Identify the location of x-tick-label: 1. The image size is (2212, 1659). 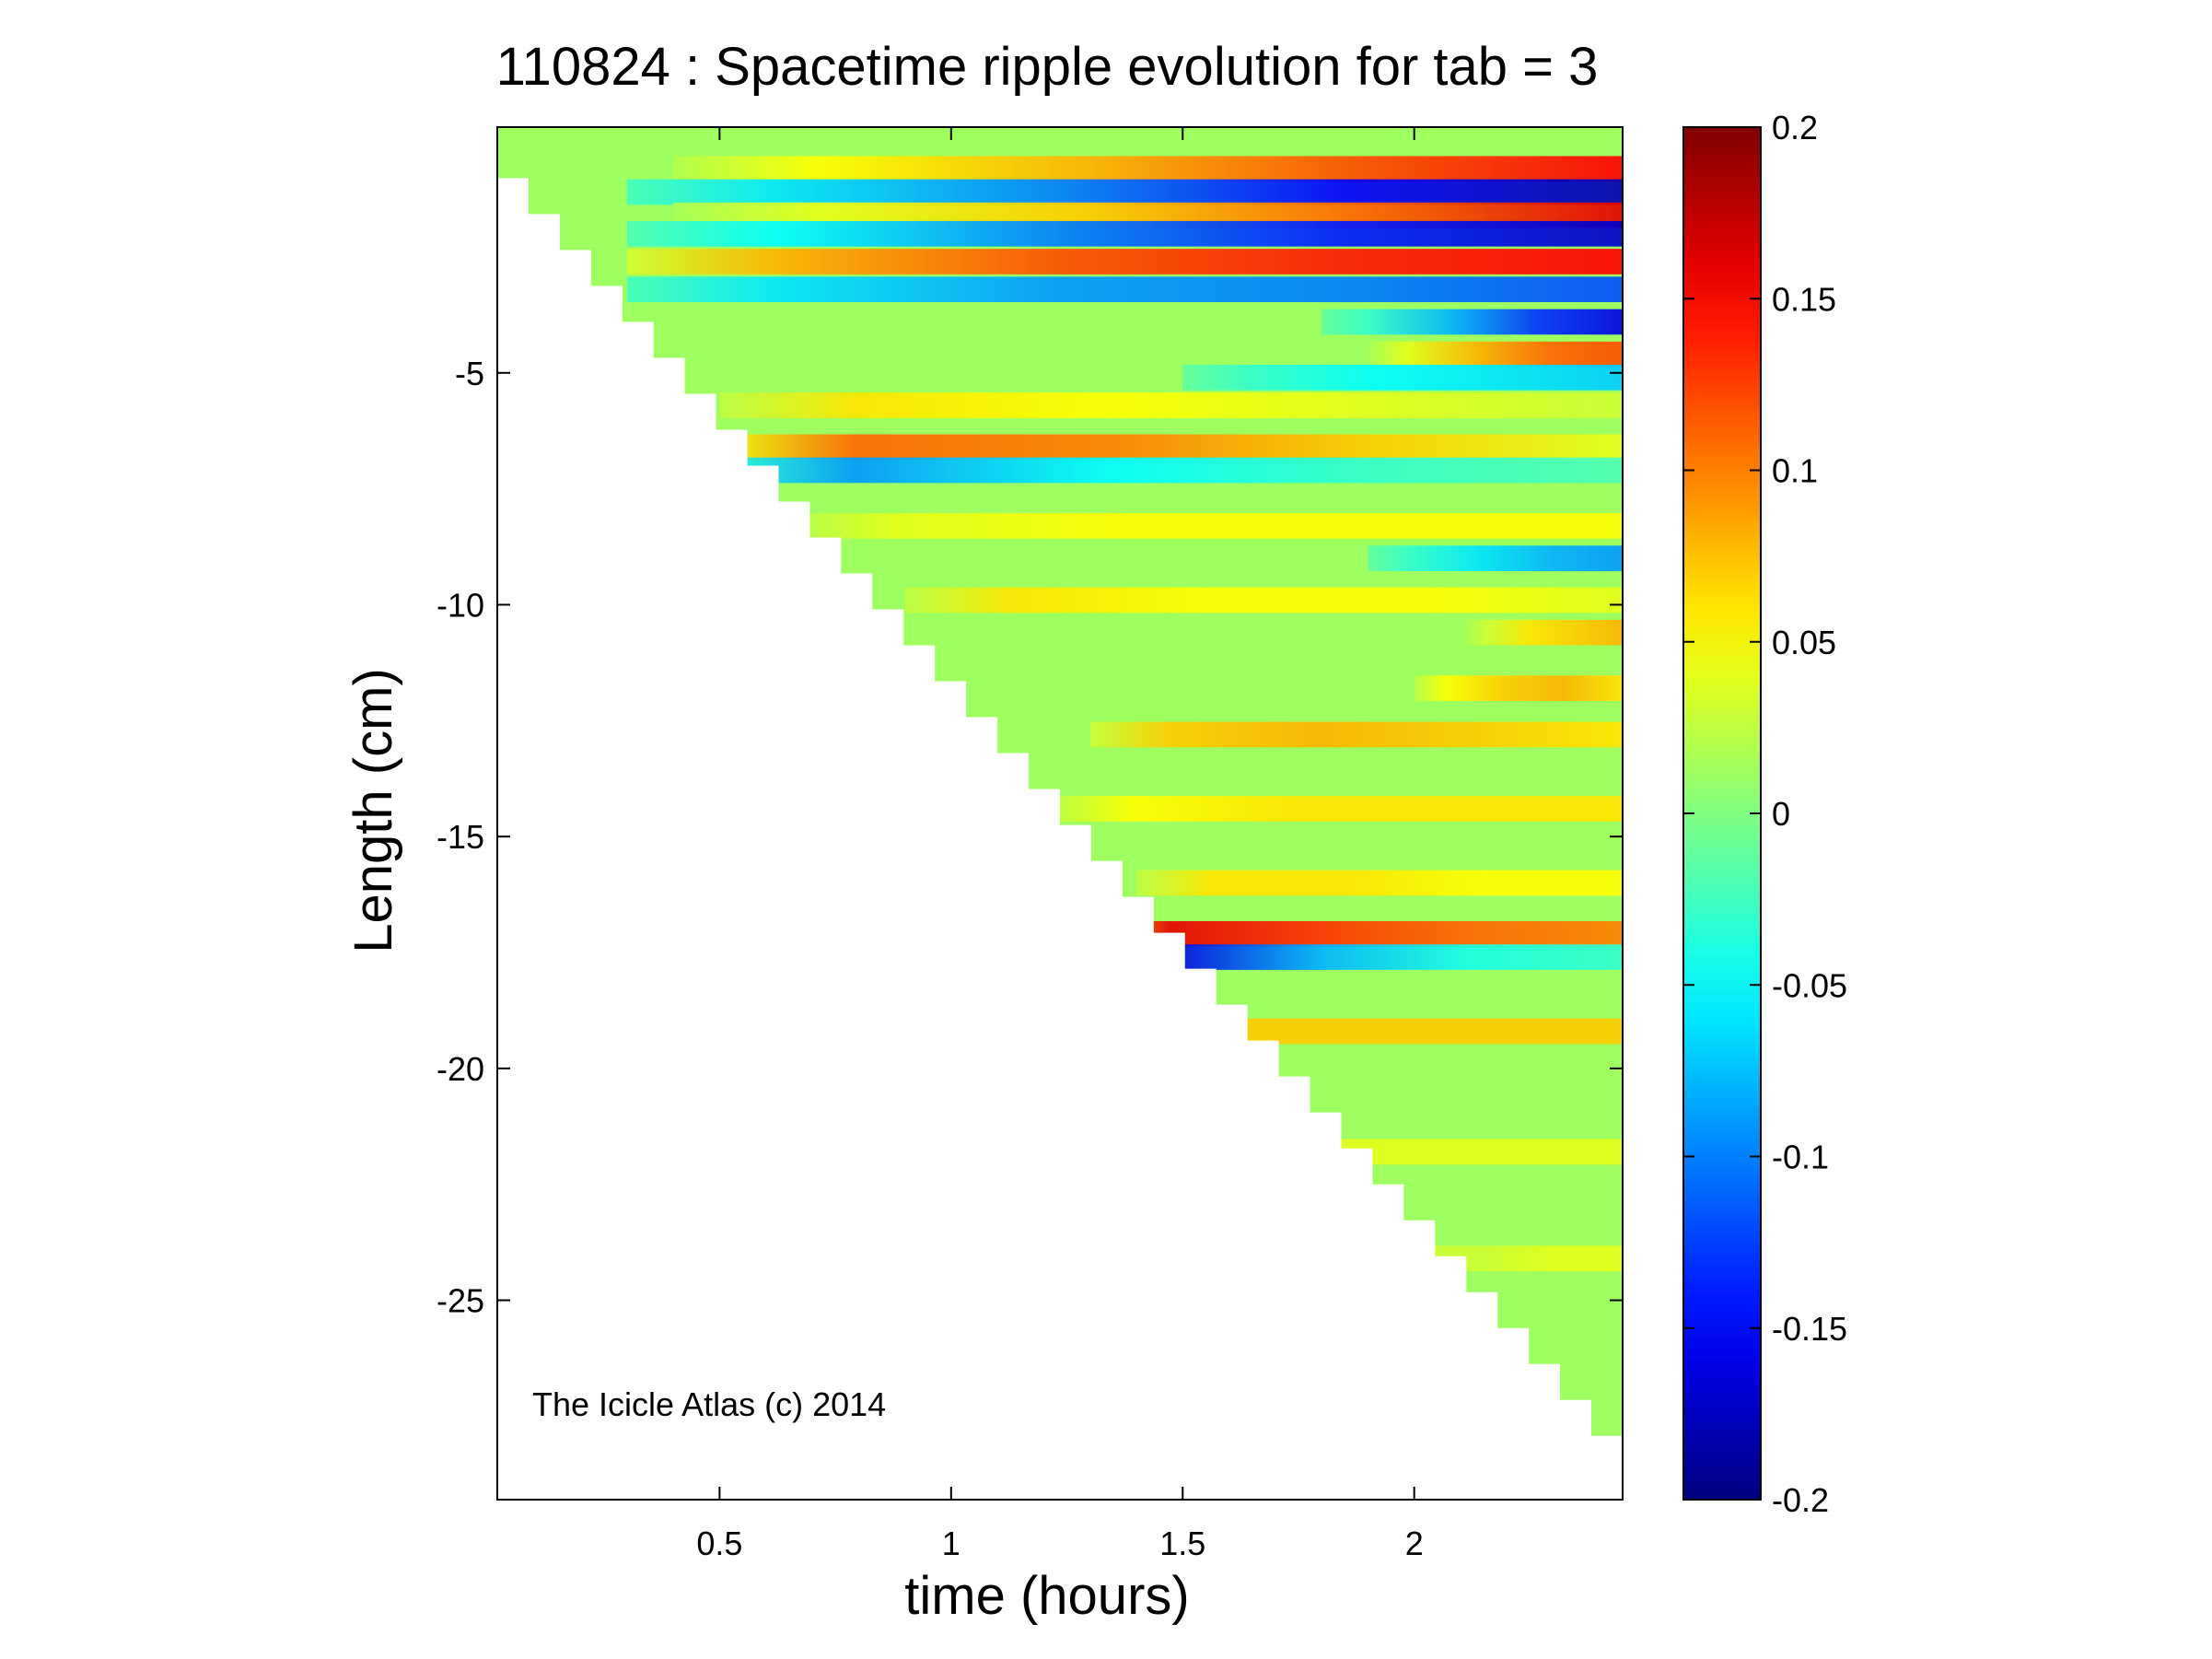
(951, 1543).